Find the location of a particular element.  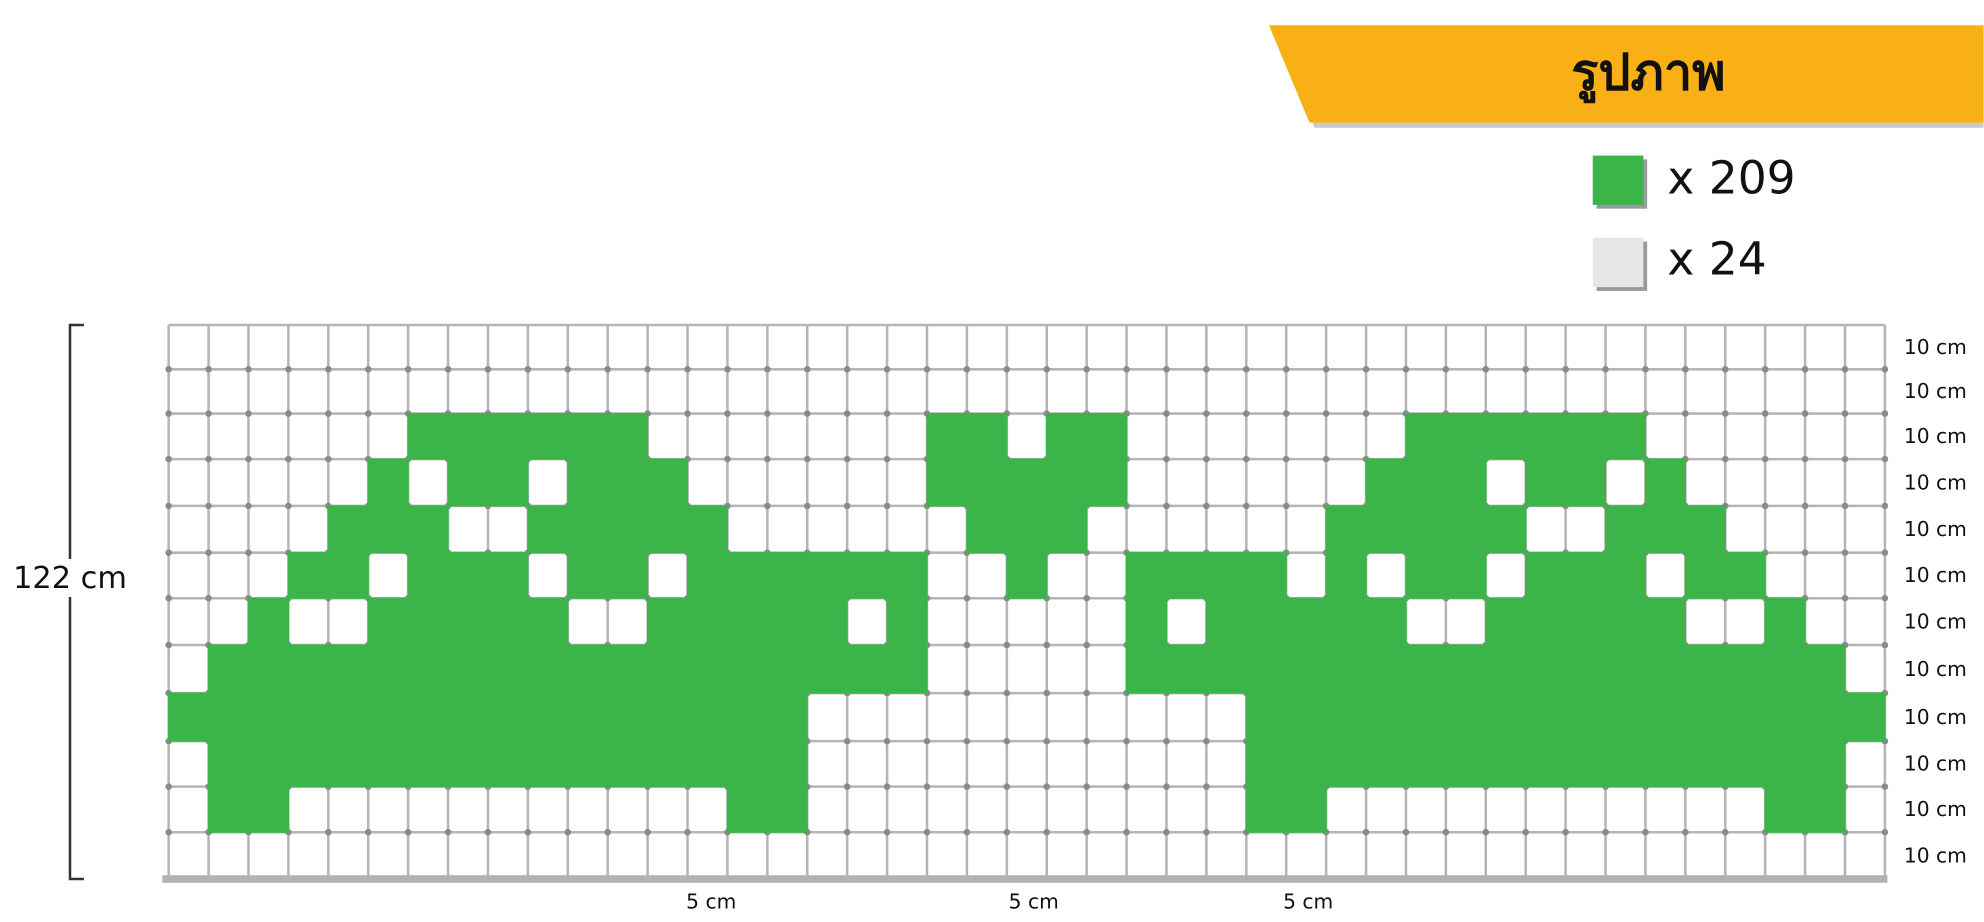

legend-swatch-green is located at coordinates (1618, 180).